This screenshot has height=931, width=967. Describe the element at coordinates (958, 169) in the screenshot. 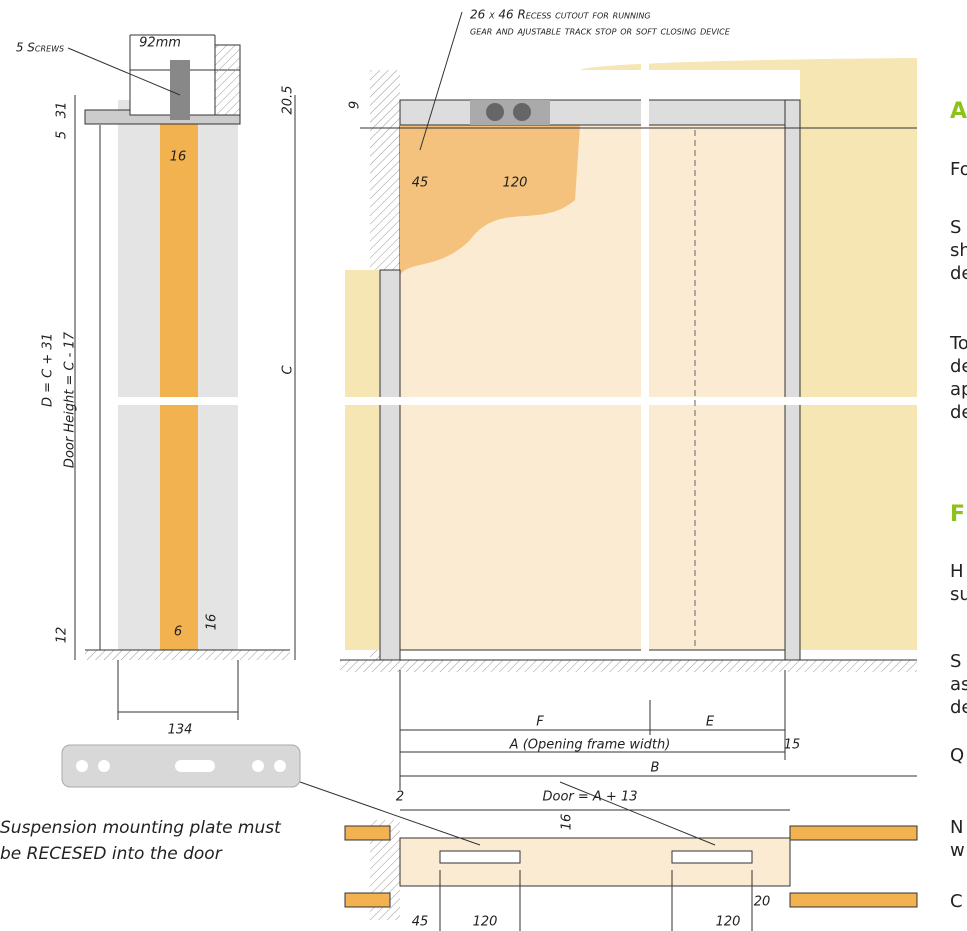

I see `panel-text: Fo` at that location.